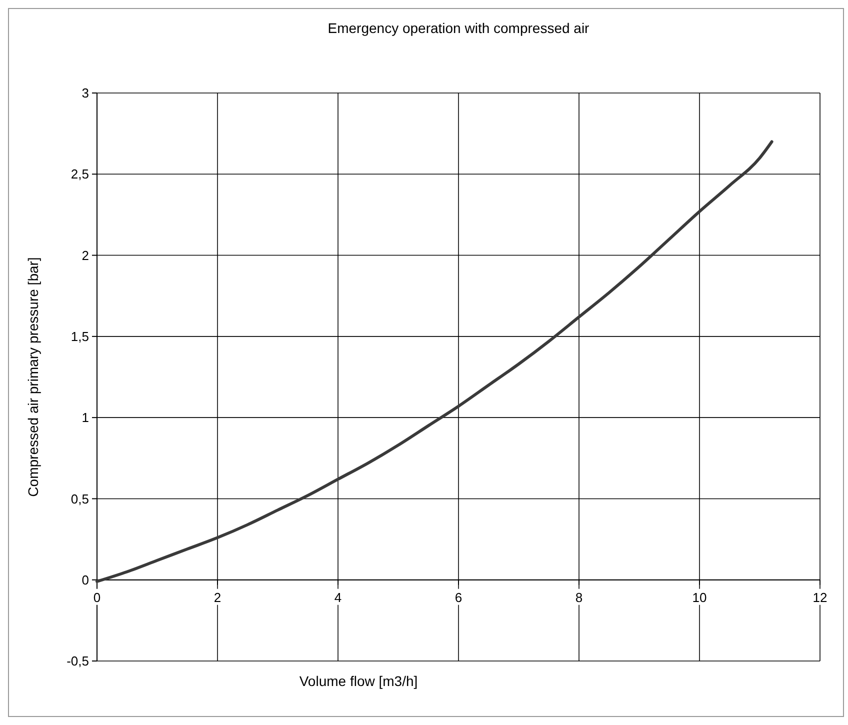  Describe the element at coordinates (85, 255) in the screenshot. I see `y-tick-label: 2` at that location.